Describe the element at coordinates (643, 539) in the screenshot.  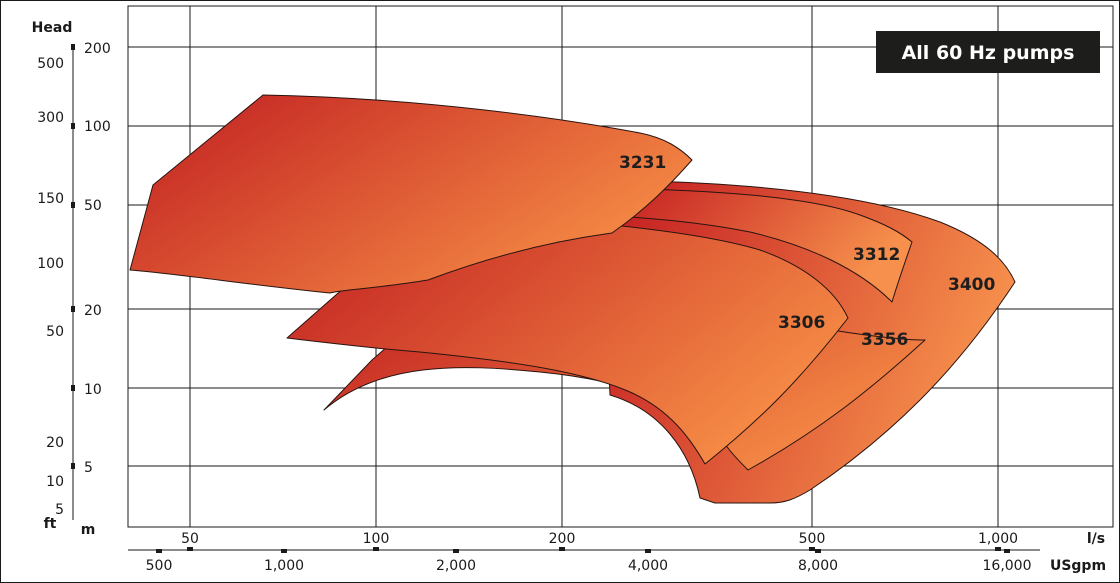
I see `x-ticks-ls: 50 100 200 500 1,000 l/s` at that location.